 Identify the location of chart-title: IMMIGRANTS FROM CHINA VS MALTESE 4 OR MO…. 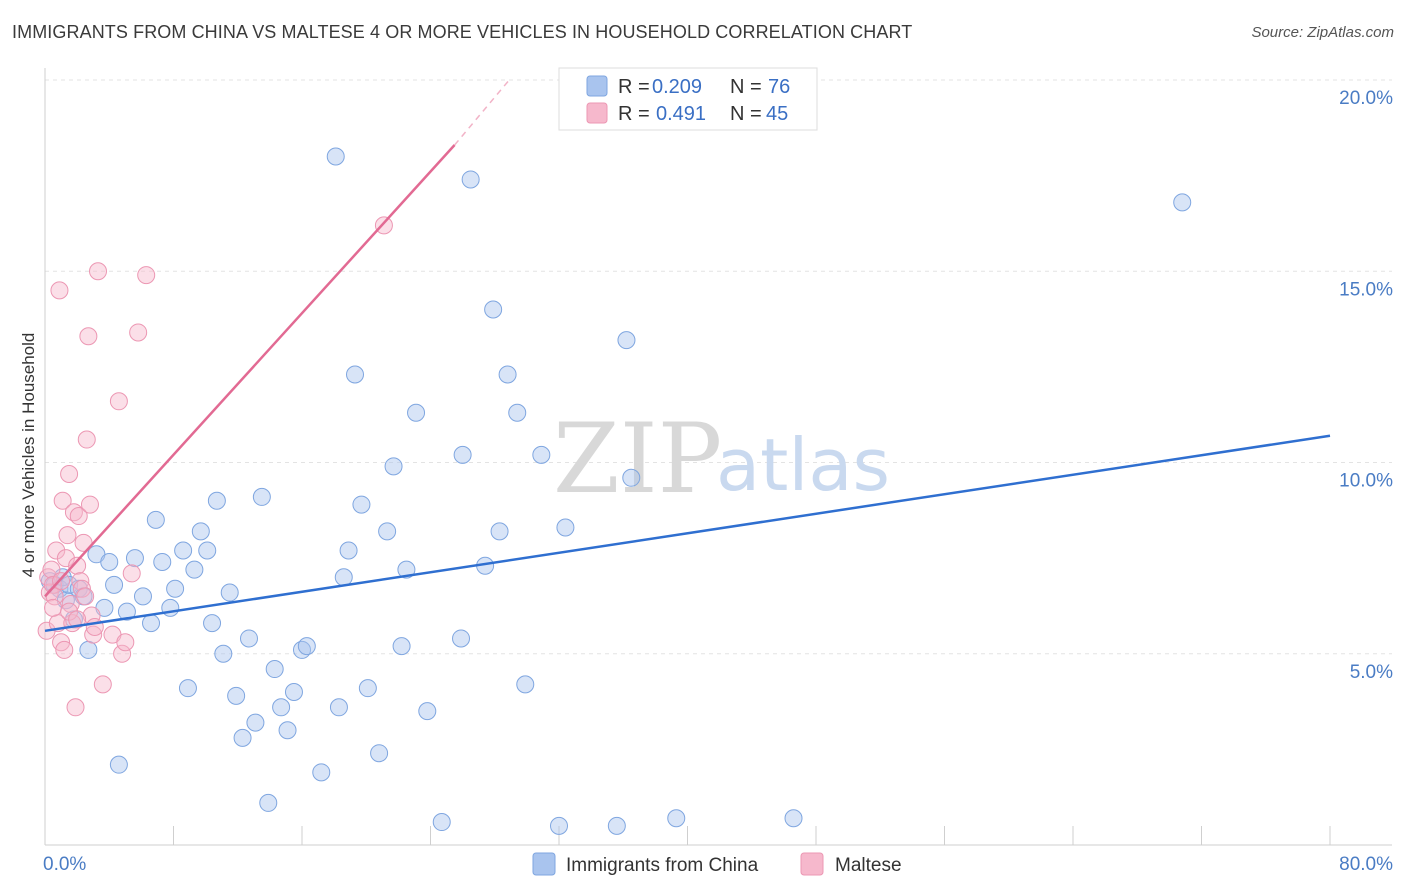
(462, 32).